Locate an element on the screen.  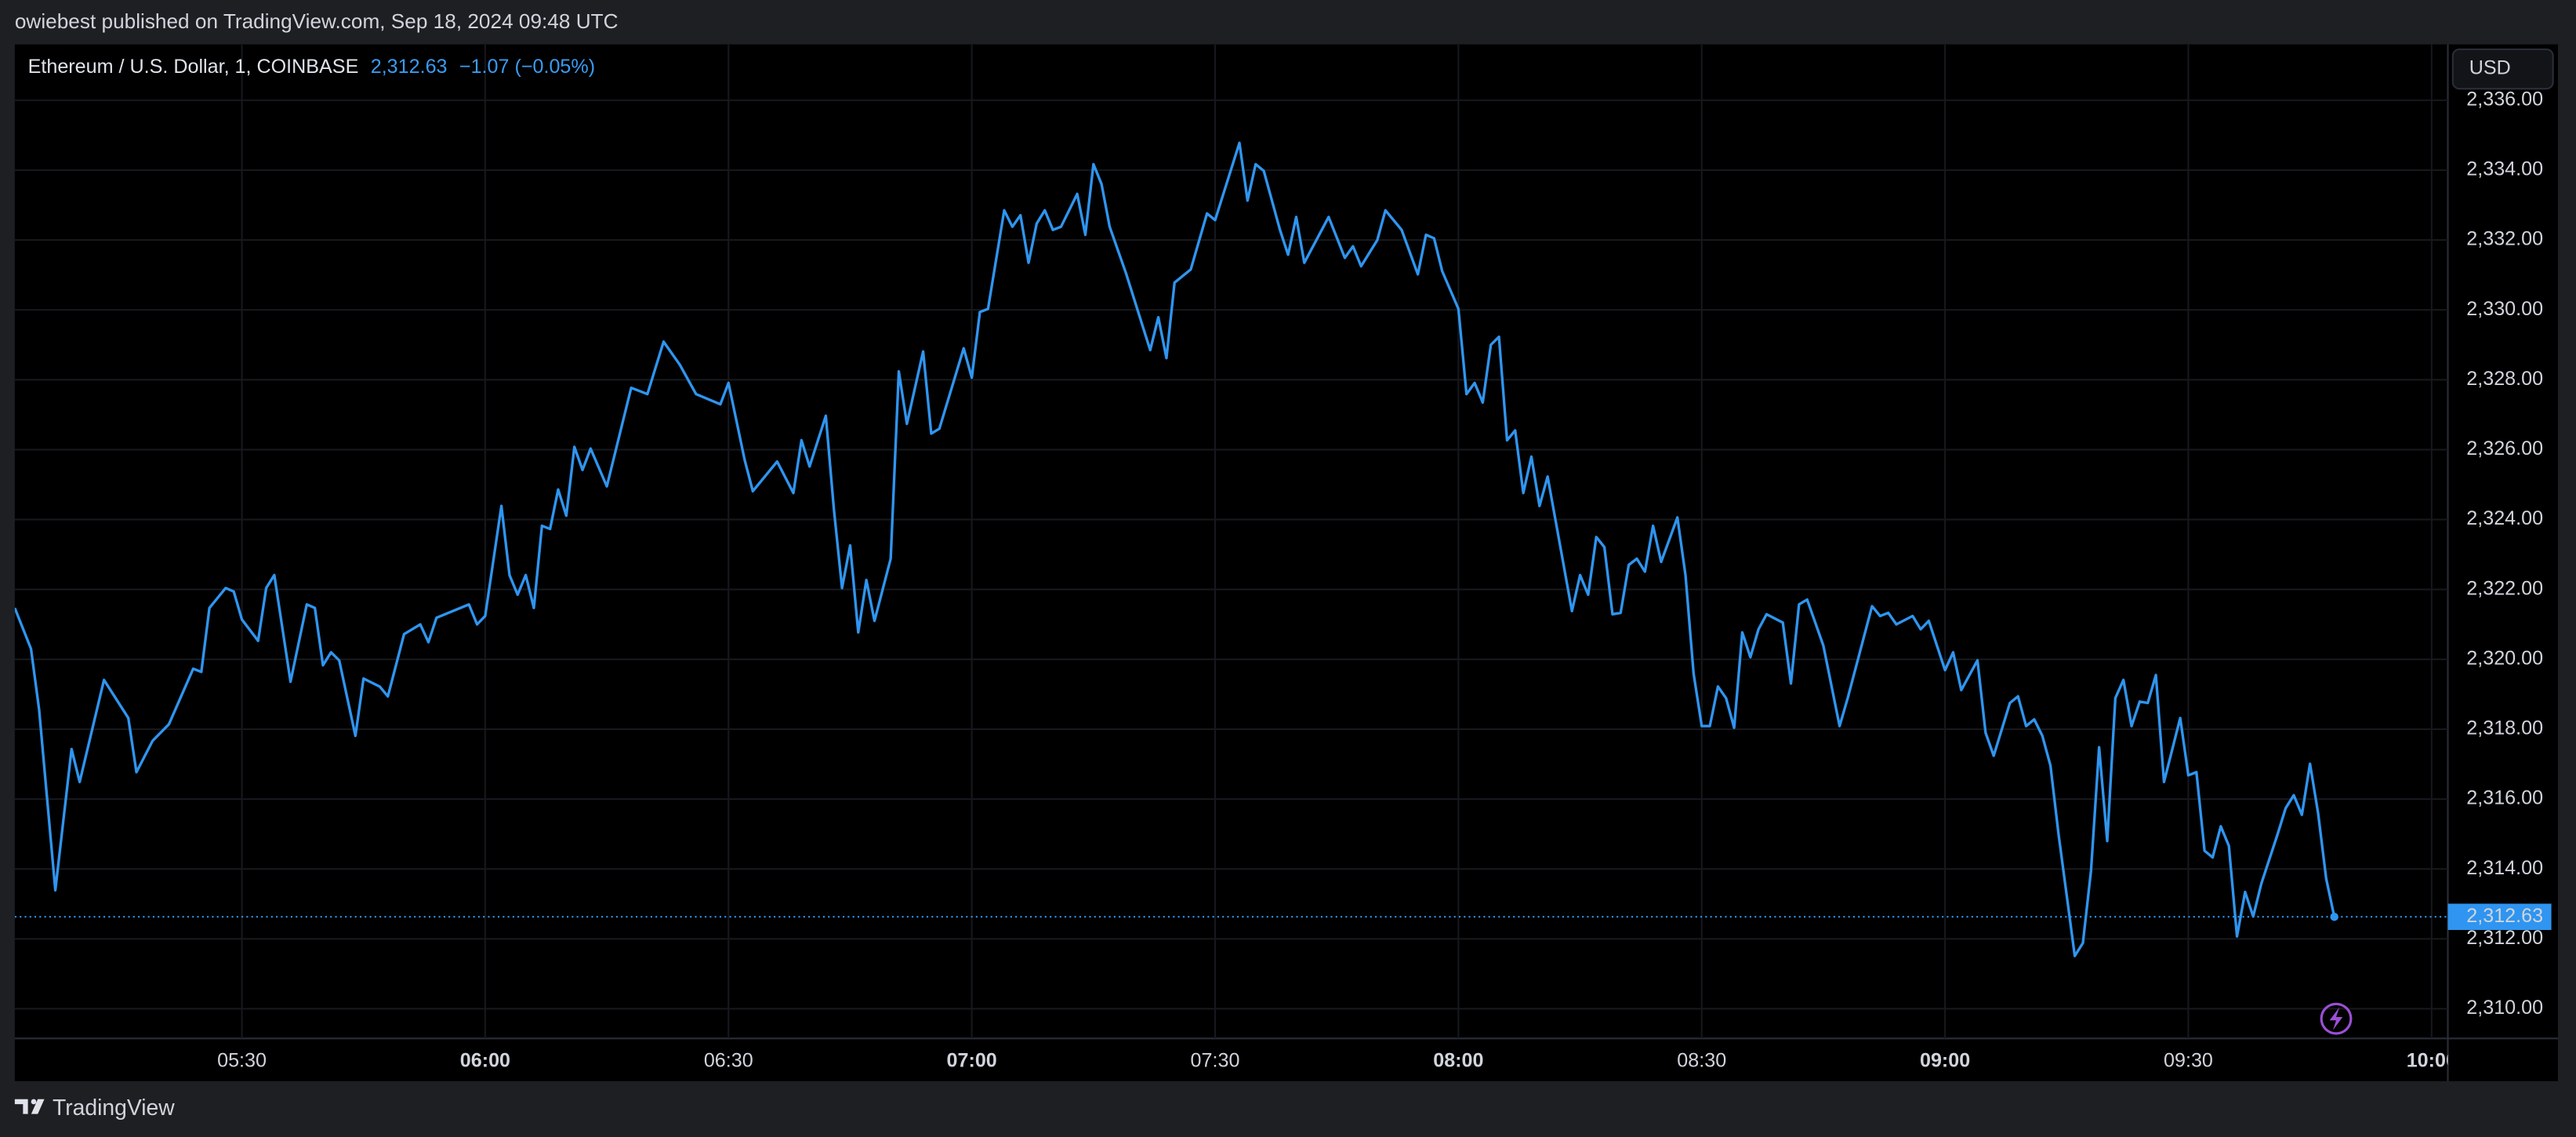
tradingview-logo is located at coordinates (30, 1106).